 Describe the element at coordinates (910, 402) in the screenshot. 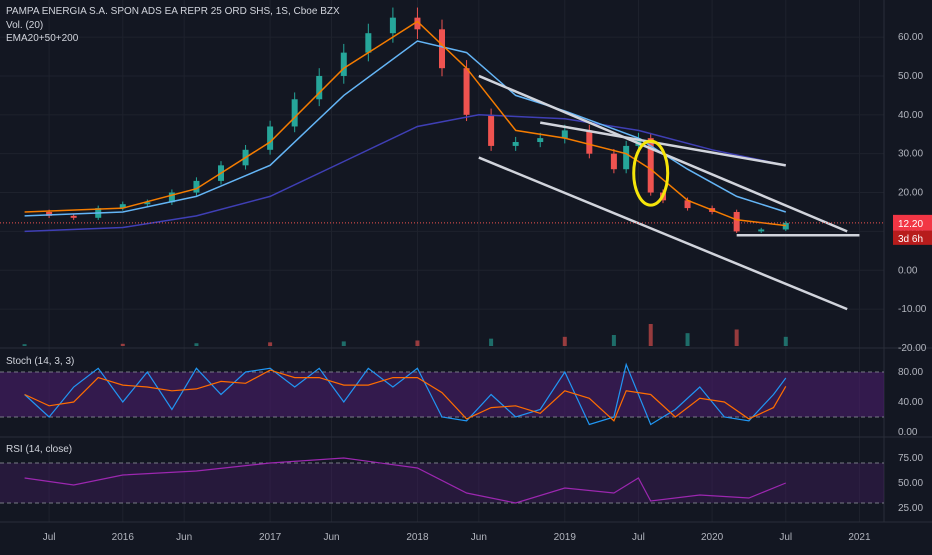

I see `stoch-axis-label-1: 40.00` at that location.